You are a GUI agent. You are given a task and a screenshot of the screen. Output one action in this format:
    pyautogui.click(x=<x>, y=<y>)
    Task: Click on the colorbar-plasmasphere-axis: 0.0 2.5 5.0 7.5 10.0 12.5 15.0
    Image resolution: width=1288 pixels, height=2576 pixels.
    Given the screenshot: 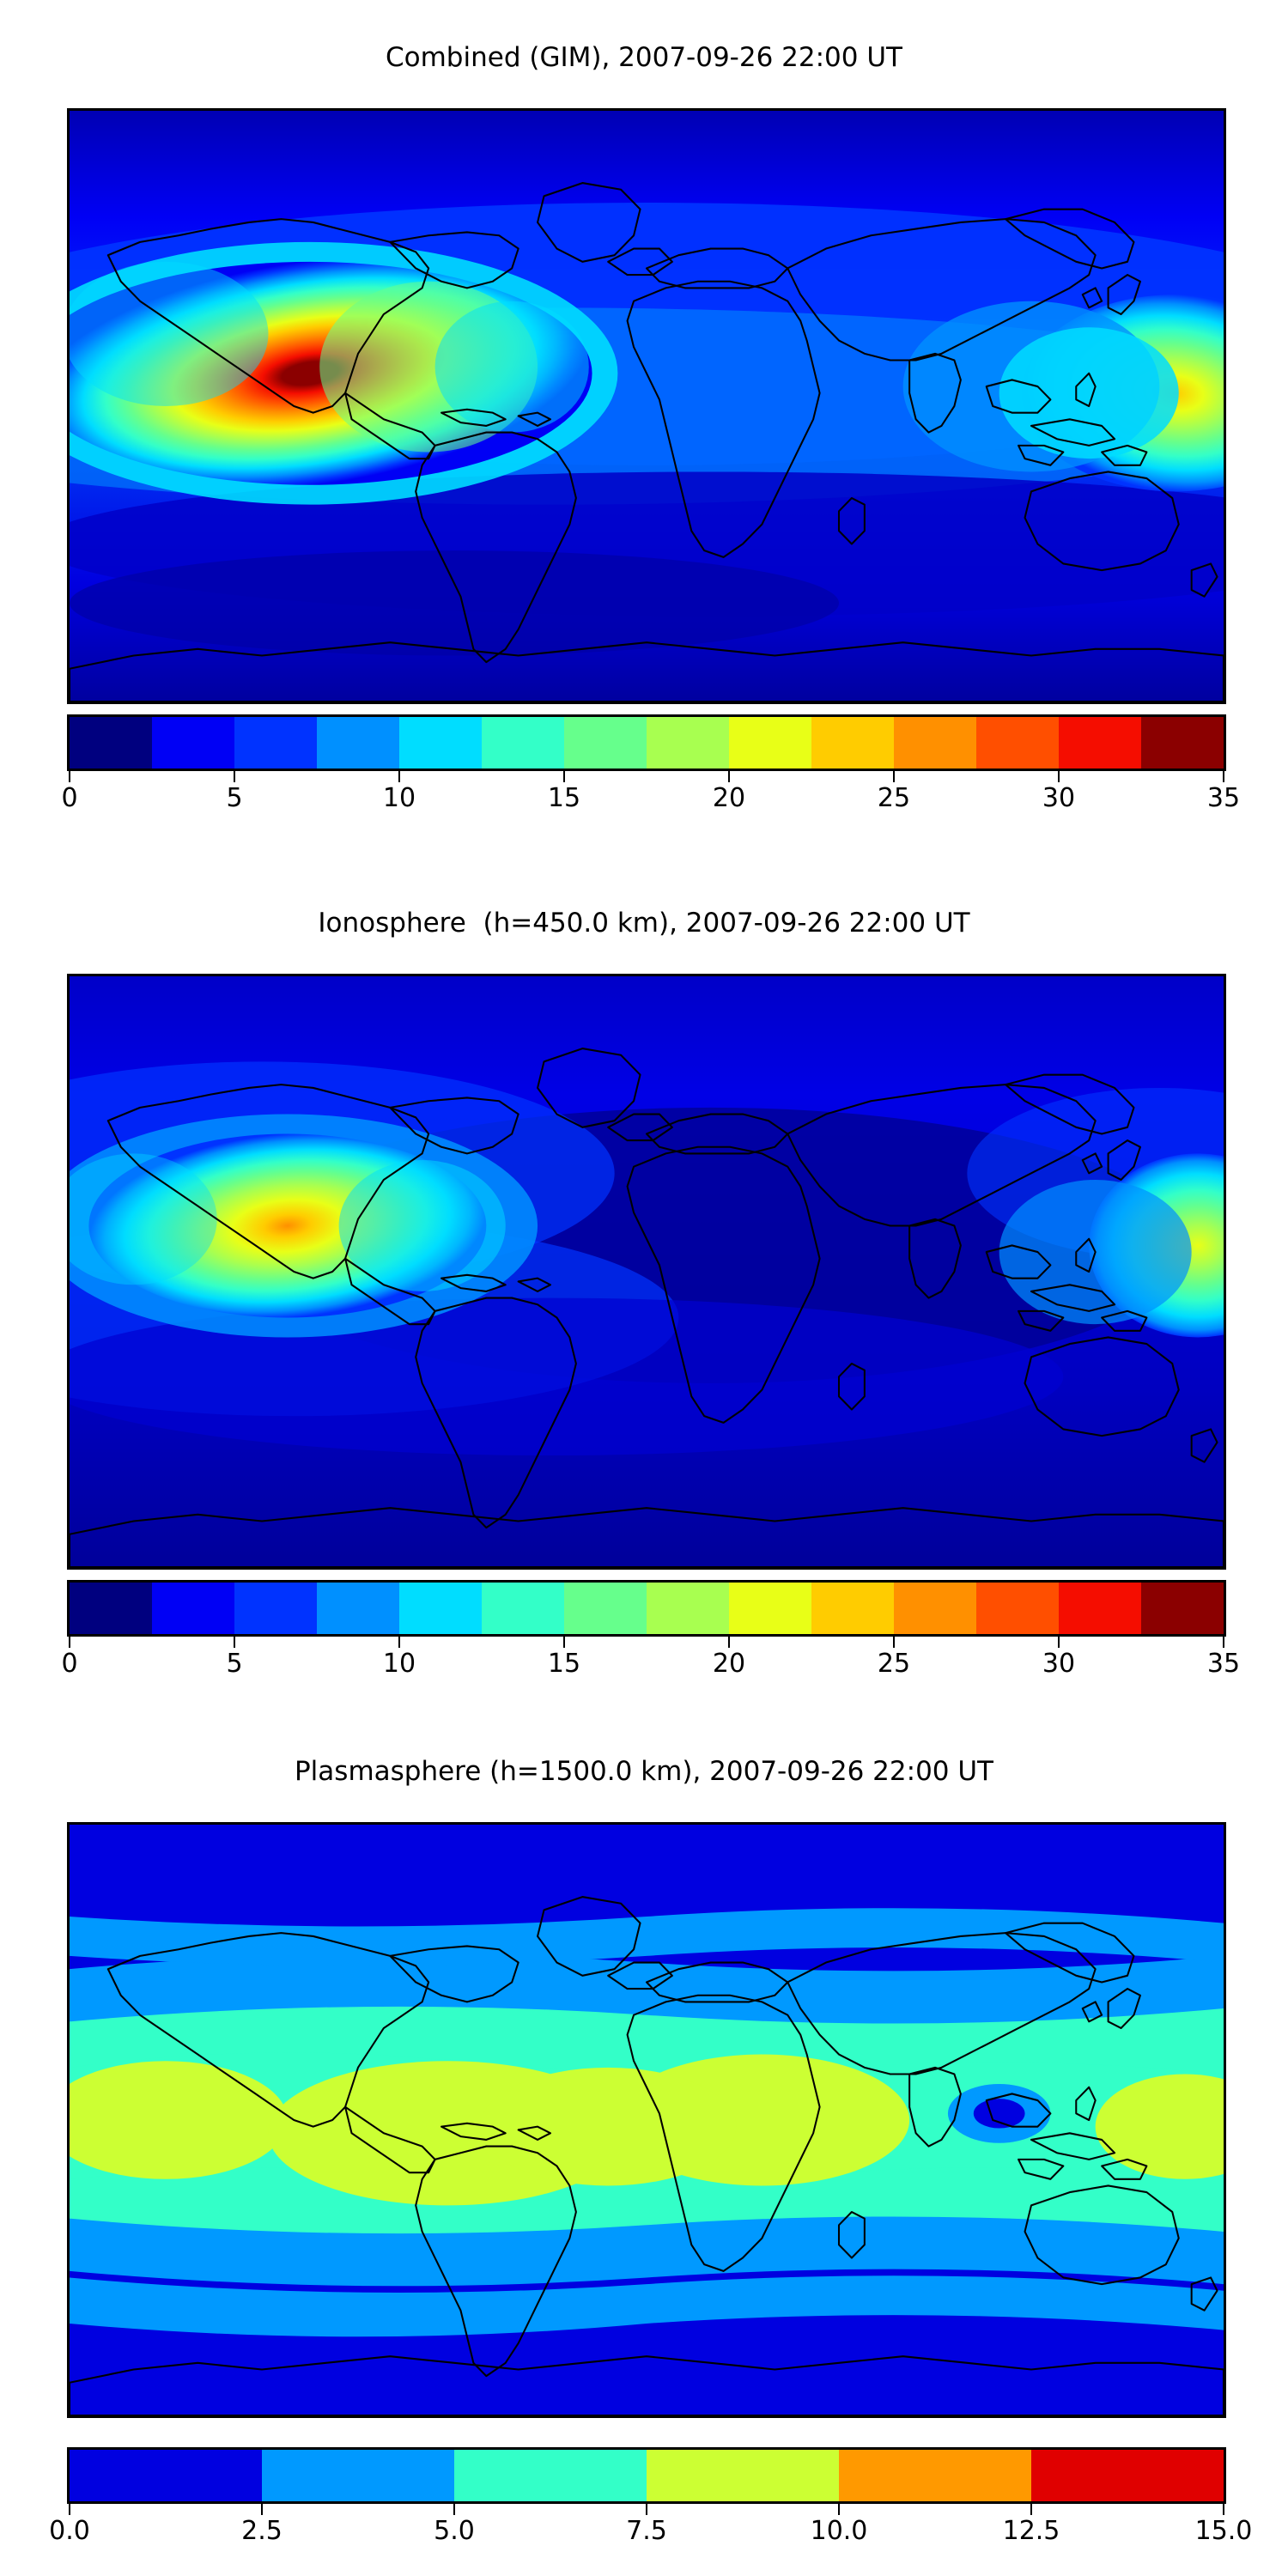 What is the action you would take?
    pyautogui.click(x=651, y=2525)
    